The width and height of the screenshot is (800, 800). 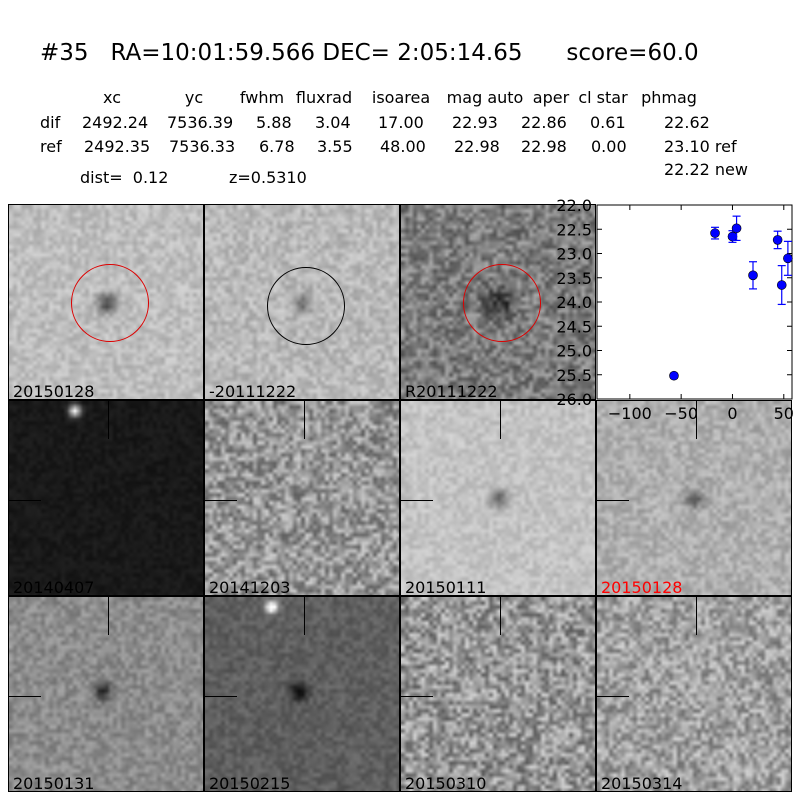 I want to click on y-tick-label: 24.0, so click(x=574, y=302).